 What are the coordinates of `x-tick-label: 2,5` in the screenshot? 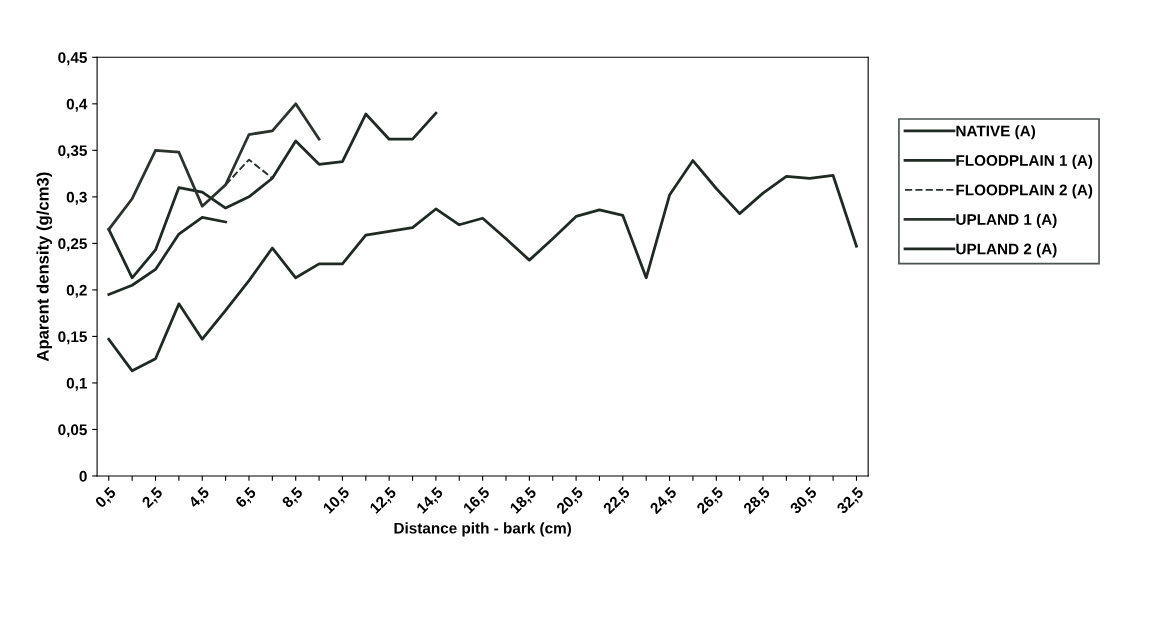 It's located at (153, 498).